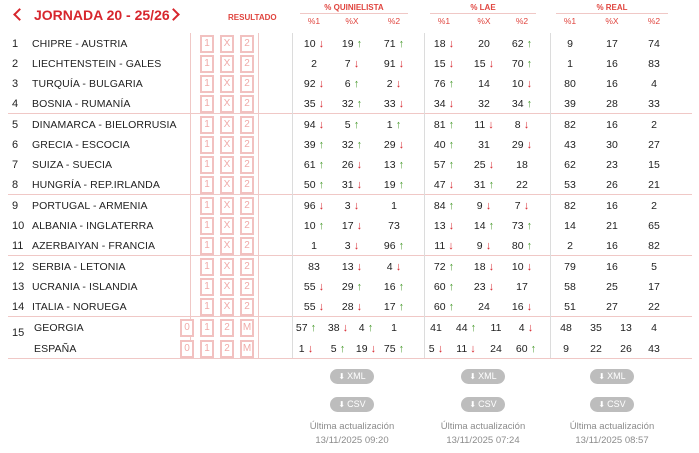 The height and width of the screenshot is (453, 699). Describe the element at coordinates (59, 328) in the screenshot. I see `team-name: GEORGIA` at that location.